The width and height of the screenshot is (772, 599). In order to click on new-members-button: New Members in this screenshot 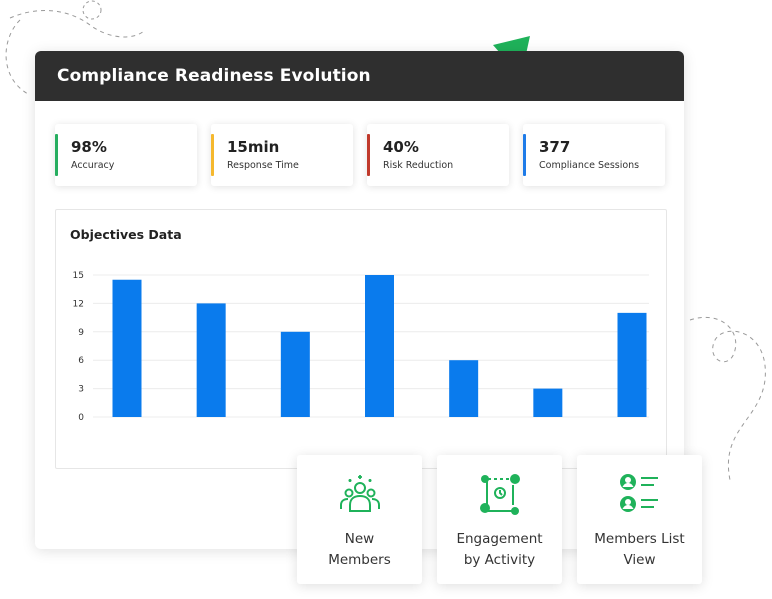, I will do `click(359, 519)`.